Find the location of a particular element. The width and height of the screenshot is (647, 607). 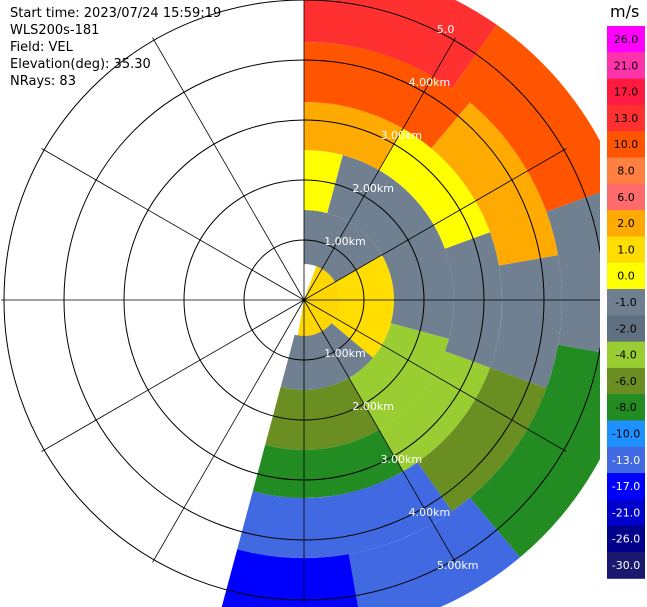

elevation: Elevation(deg): 35.30 is located at coordinates (80, 64).